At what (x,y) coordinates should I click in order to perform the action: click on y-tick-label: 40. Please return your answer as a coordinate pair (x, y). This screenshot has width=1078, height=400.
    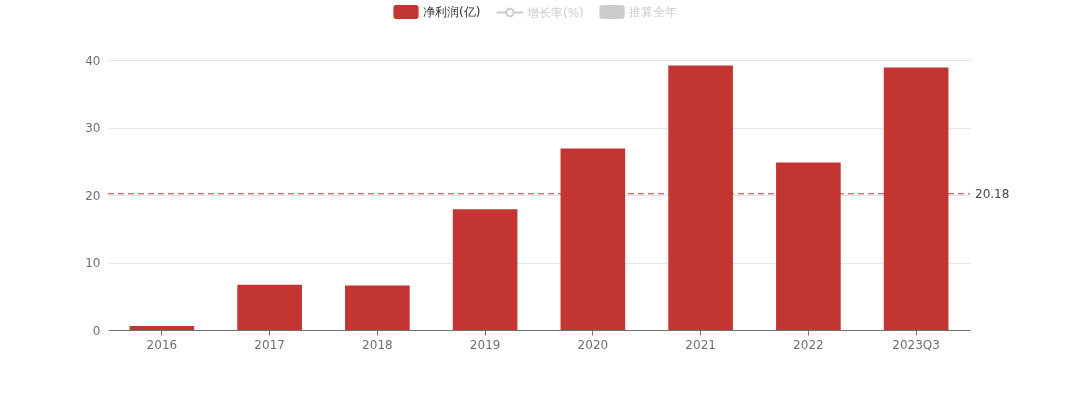
    Looking at the image, I should click on (93, 60).